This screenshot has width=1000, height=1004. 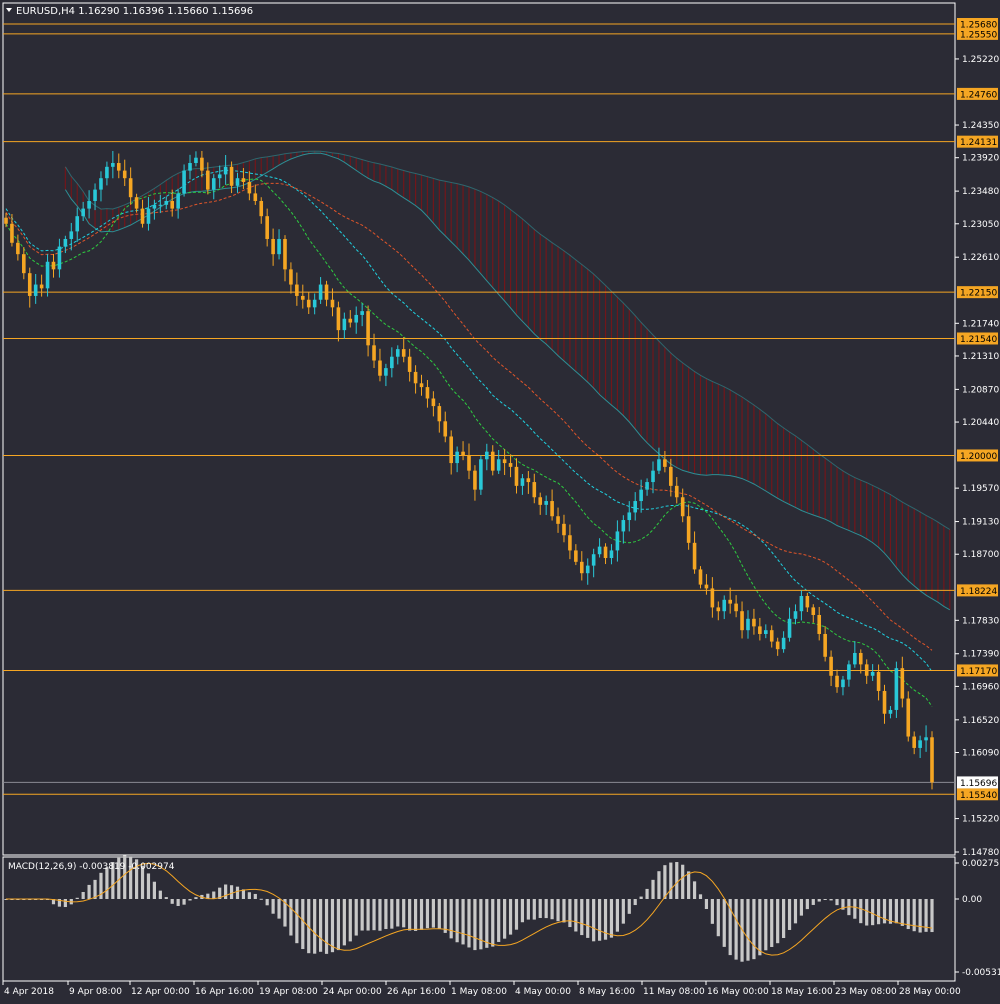 I want to click on price-tick-label: 1.20440, so click(x=980, y=423).